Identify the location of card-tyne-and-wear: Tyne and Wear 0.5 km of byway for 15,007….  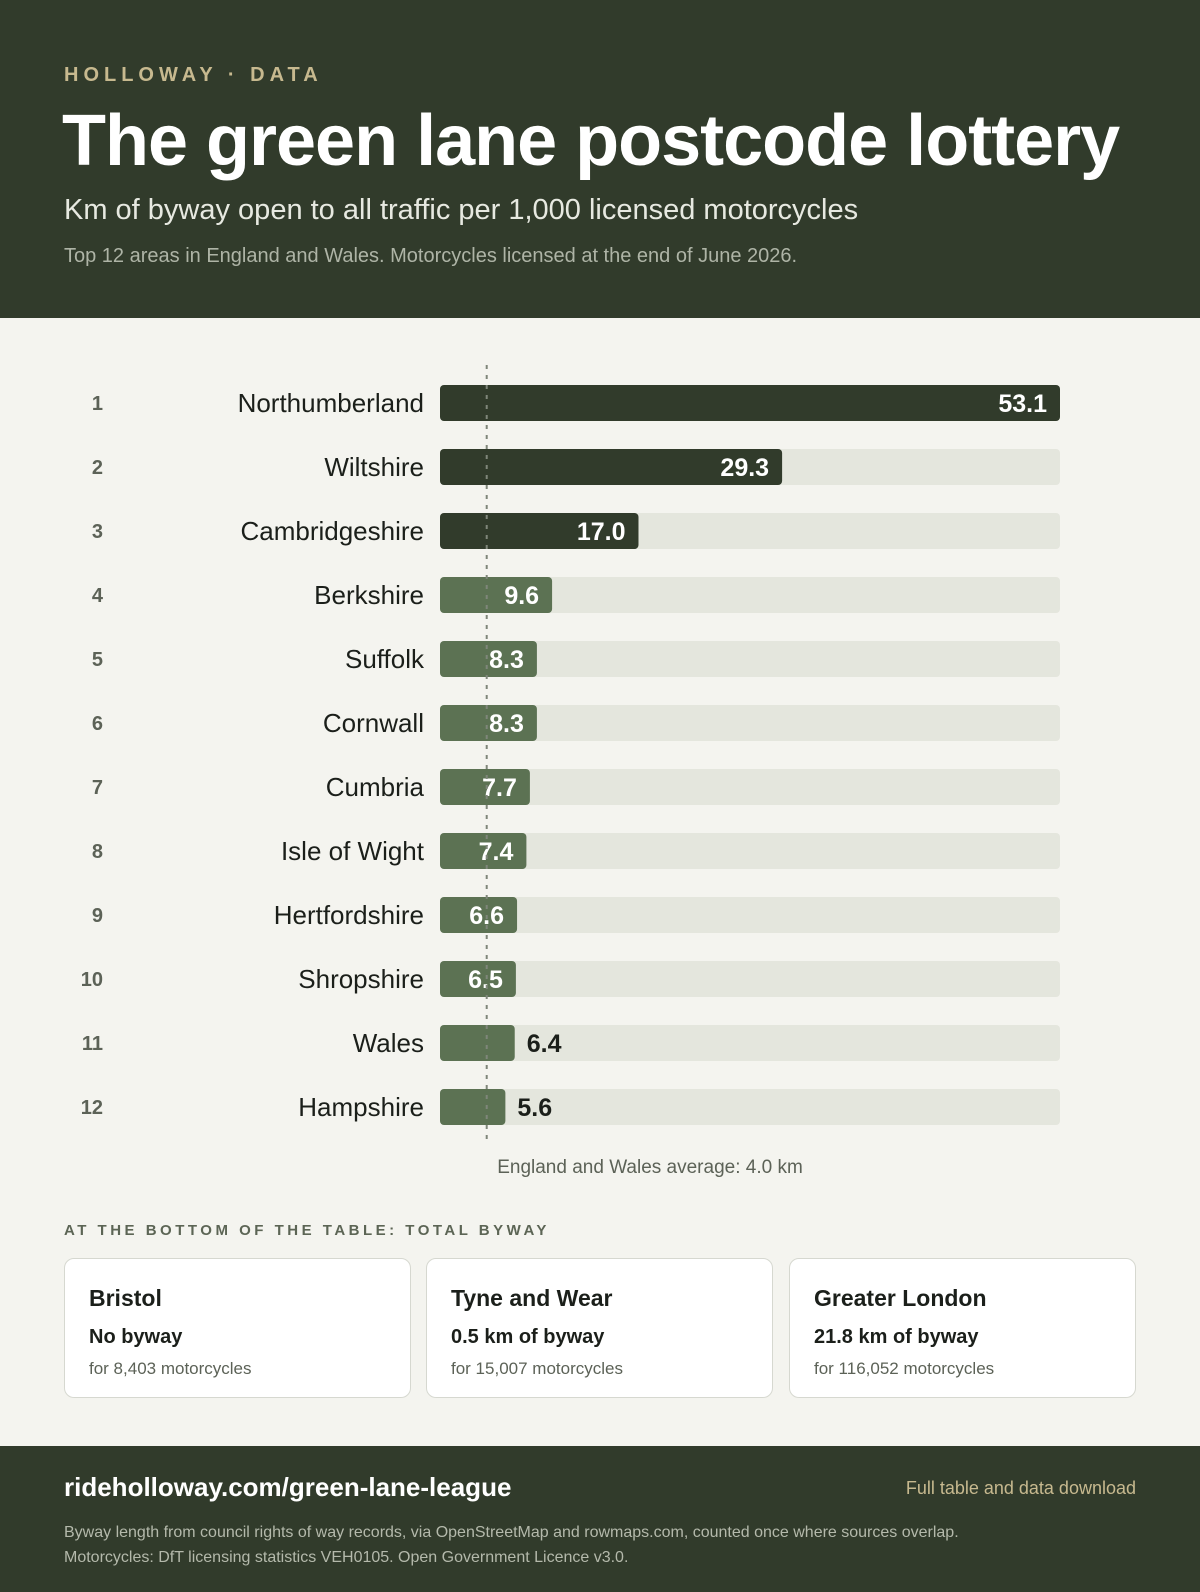
(599, 1328).